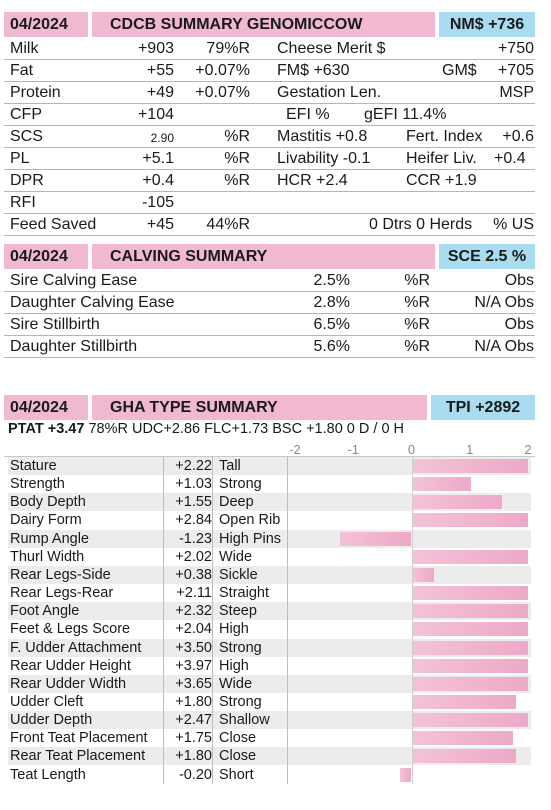  Describe the element at coordinates (193, 629) in the screenshot. I see `trait-value: +2.04` at that location.